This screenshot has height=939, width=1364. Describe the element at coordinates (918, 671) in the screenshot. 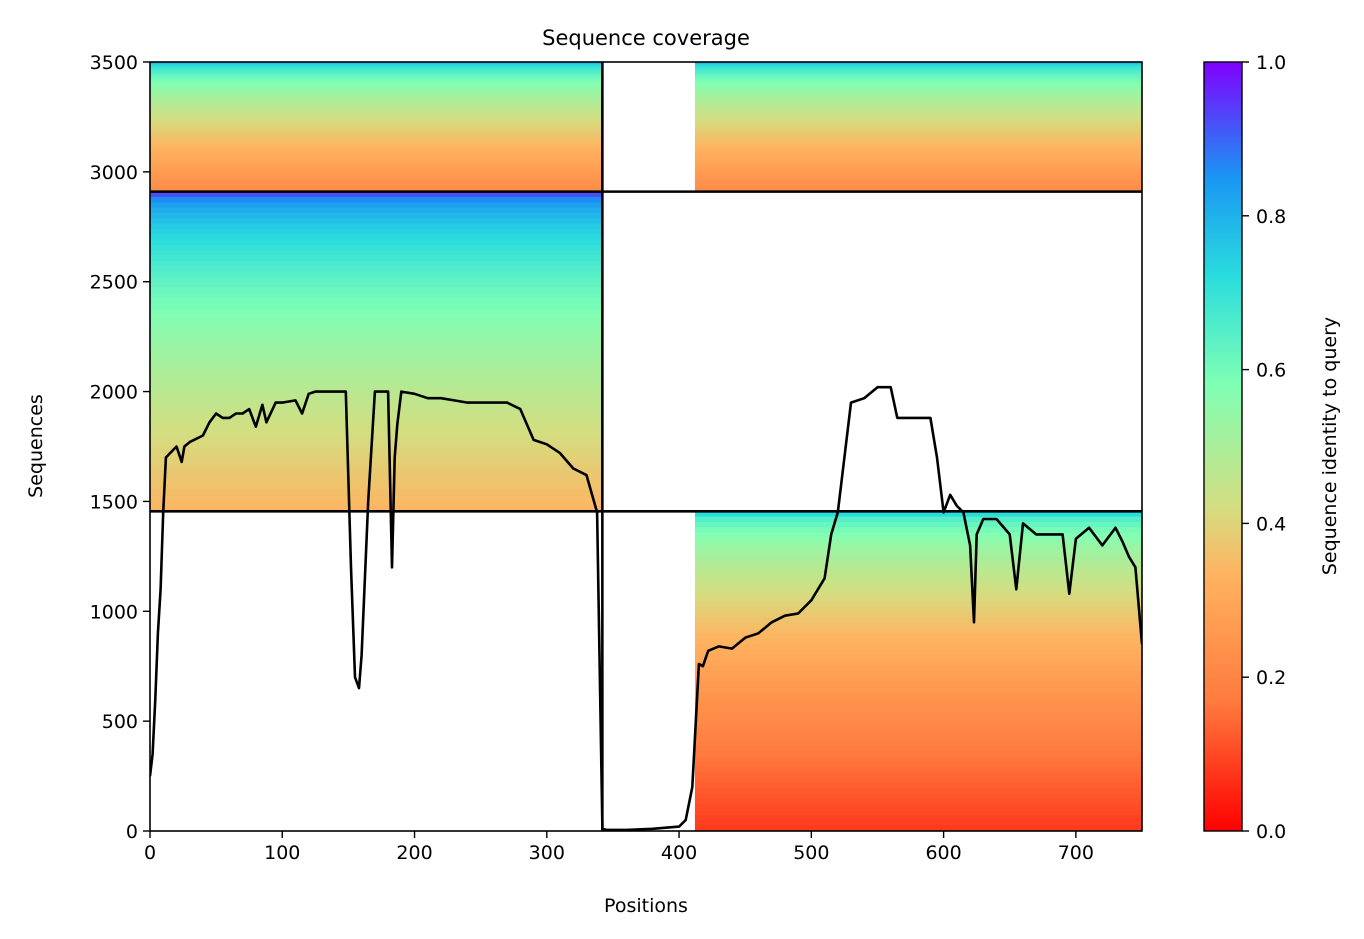

I see `msa-block` at that location.